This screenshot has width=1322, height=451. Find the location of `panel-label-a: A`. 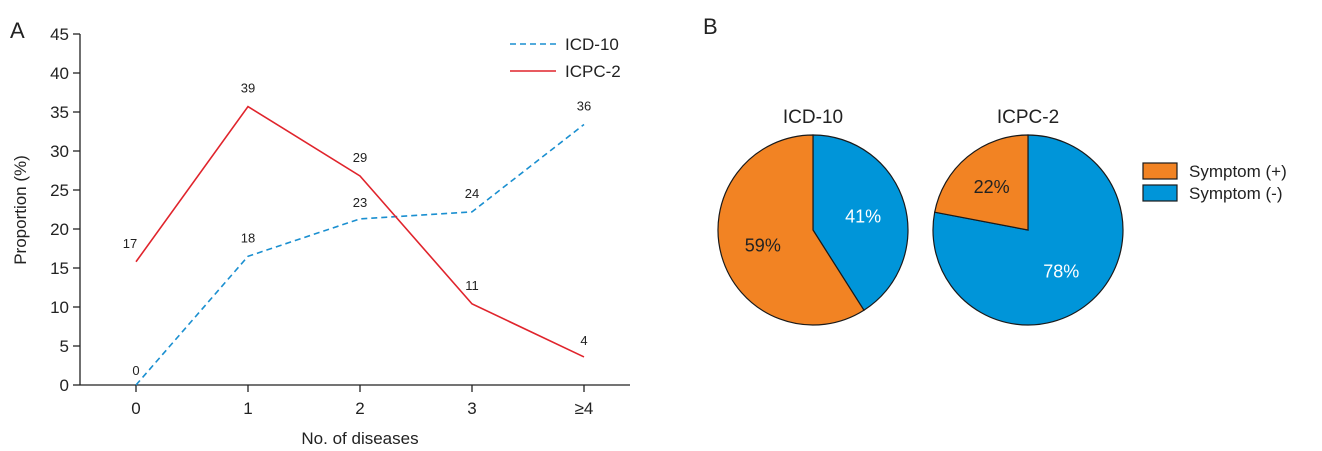

panel-label-a: A is located at coordinates (17, 30).